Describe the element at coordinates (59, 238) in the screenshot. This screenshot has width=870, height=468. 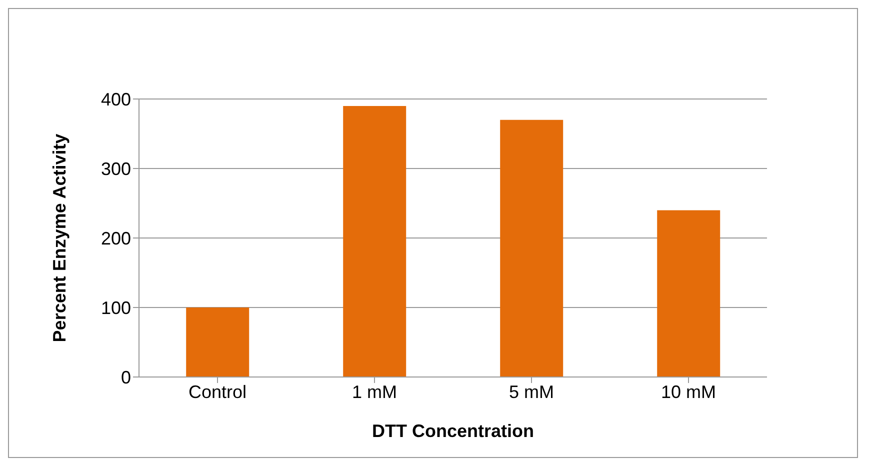
I see `y-axis-title: Percent Enzyme Activity` at that location.